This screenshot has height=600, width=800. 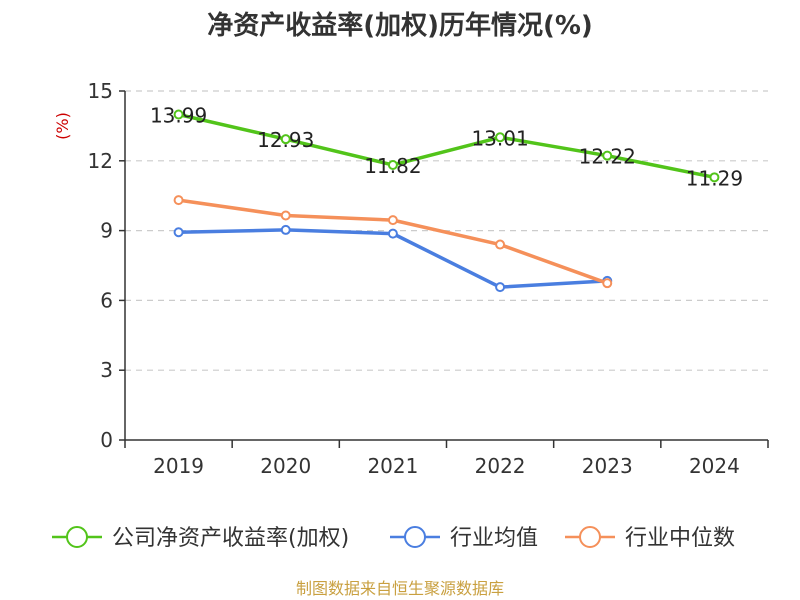 I want to click on y-tick-label: 9, so click(x=106, y=231).